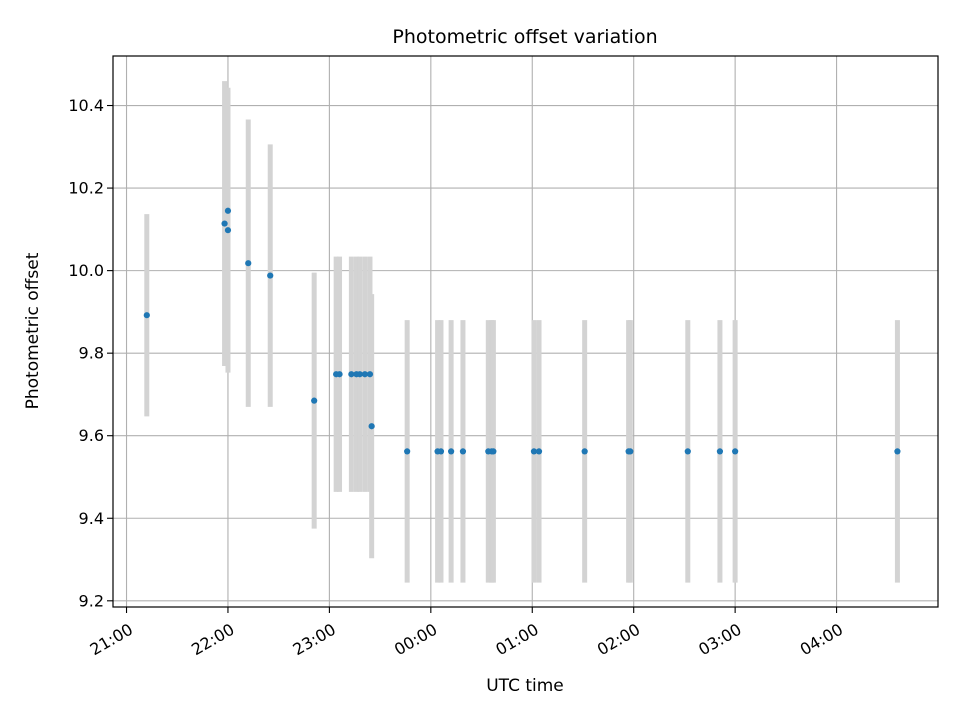 The image size is (960, 720). Describe the element at coordinates (91, 518) in the screenshot. I see `y-tick-label: 9.4` at that location.